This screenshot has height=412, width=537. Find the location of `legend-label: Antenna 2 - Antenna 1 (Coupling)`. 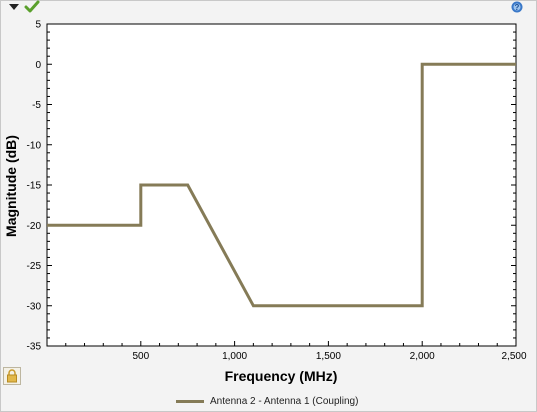

legend-label: Antenna 2 - Antenna 1 (Coupling) is located at coordinates (284, 401).